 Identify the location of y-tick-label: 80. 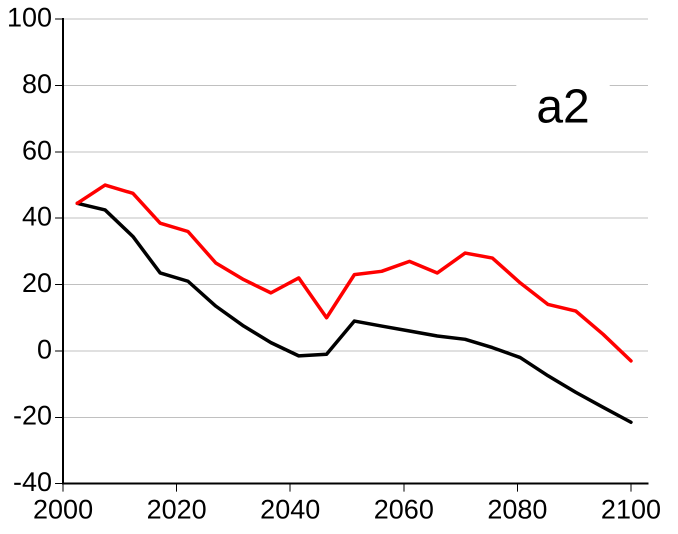
(37, 83).